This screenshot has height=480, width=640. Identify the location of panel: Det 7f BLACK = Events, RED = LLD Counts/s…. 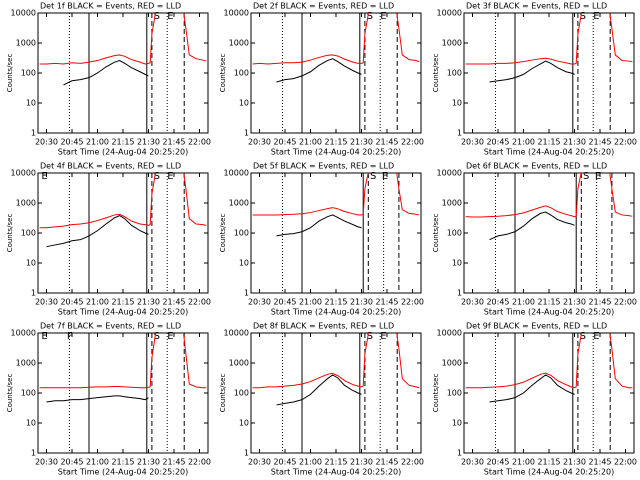
(108, 399).